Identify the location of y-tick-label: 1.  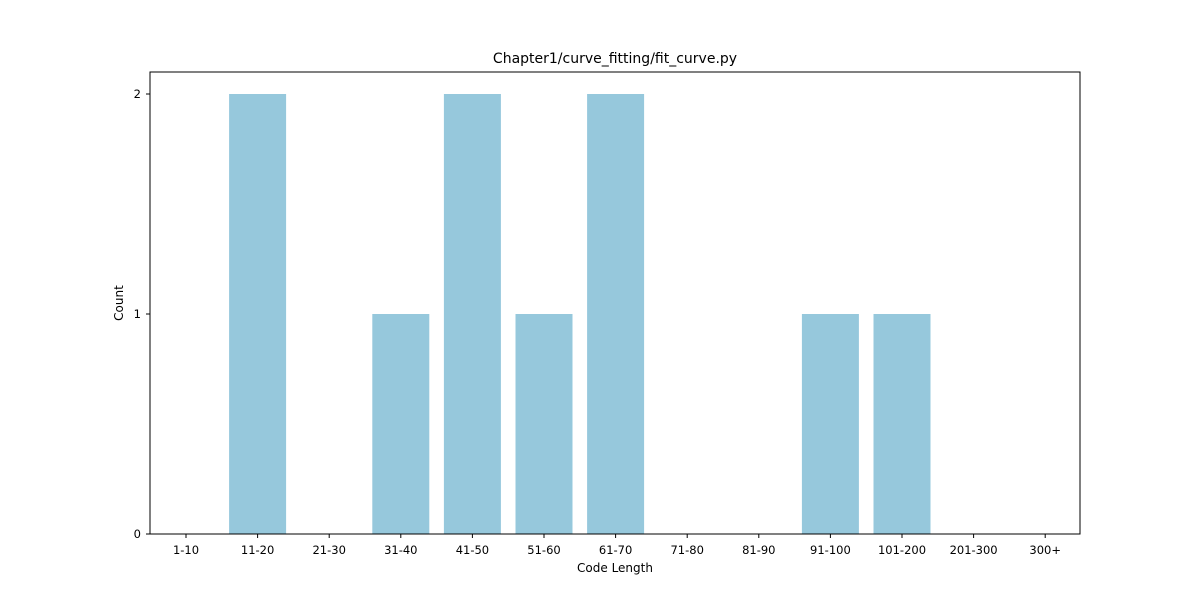
(137, 314).